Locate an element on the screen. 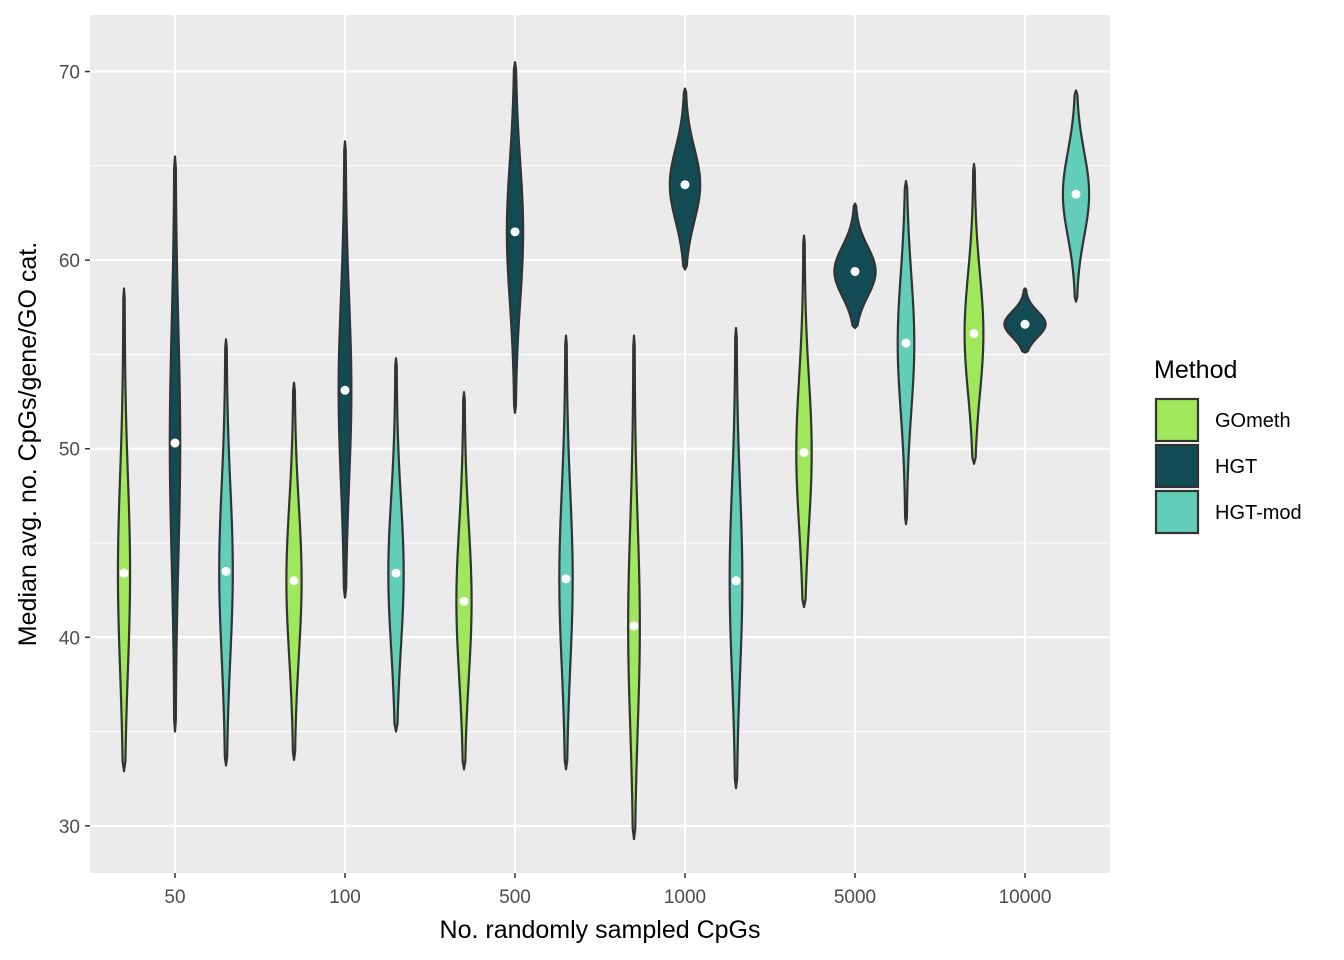 The width and height of the screenshot is (1344, 960). y-tick-label: 30 is located at coordinates (69, 827).